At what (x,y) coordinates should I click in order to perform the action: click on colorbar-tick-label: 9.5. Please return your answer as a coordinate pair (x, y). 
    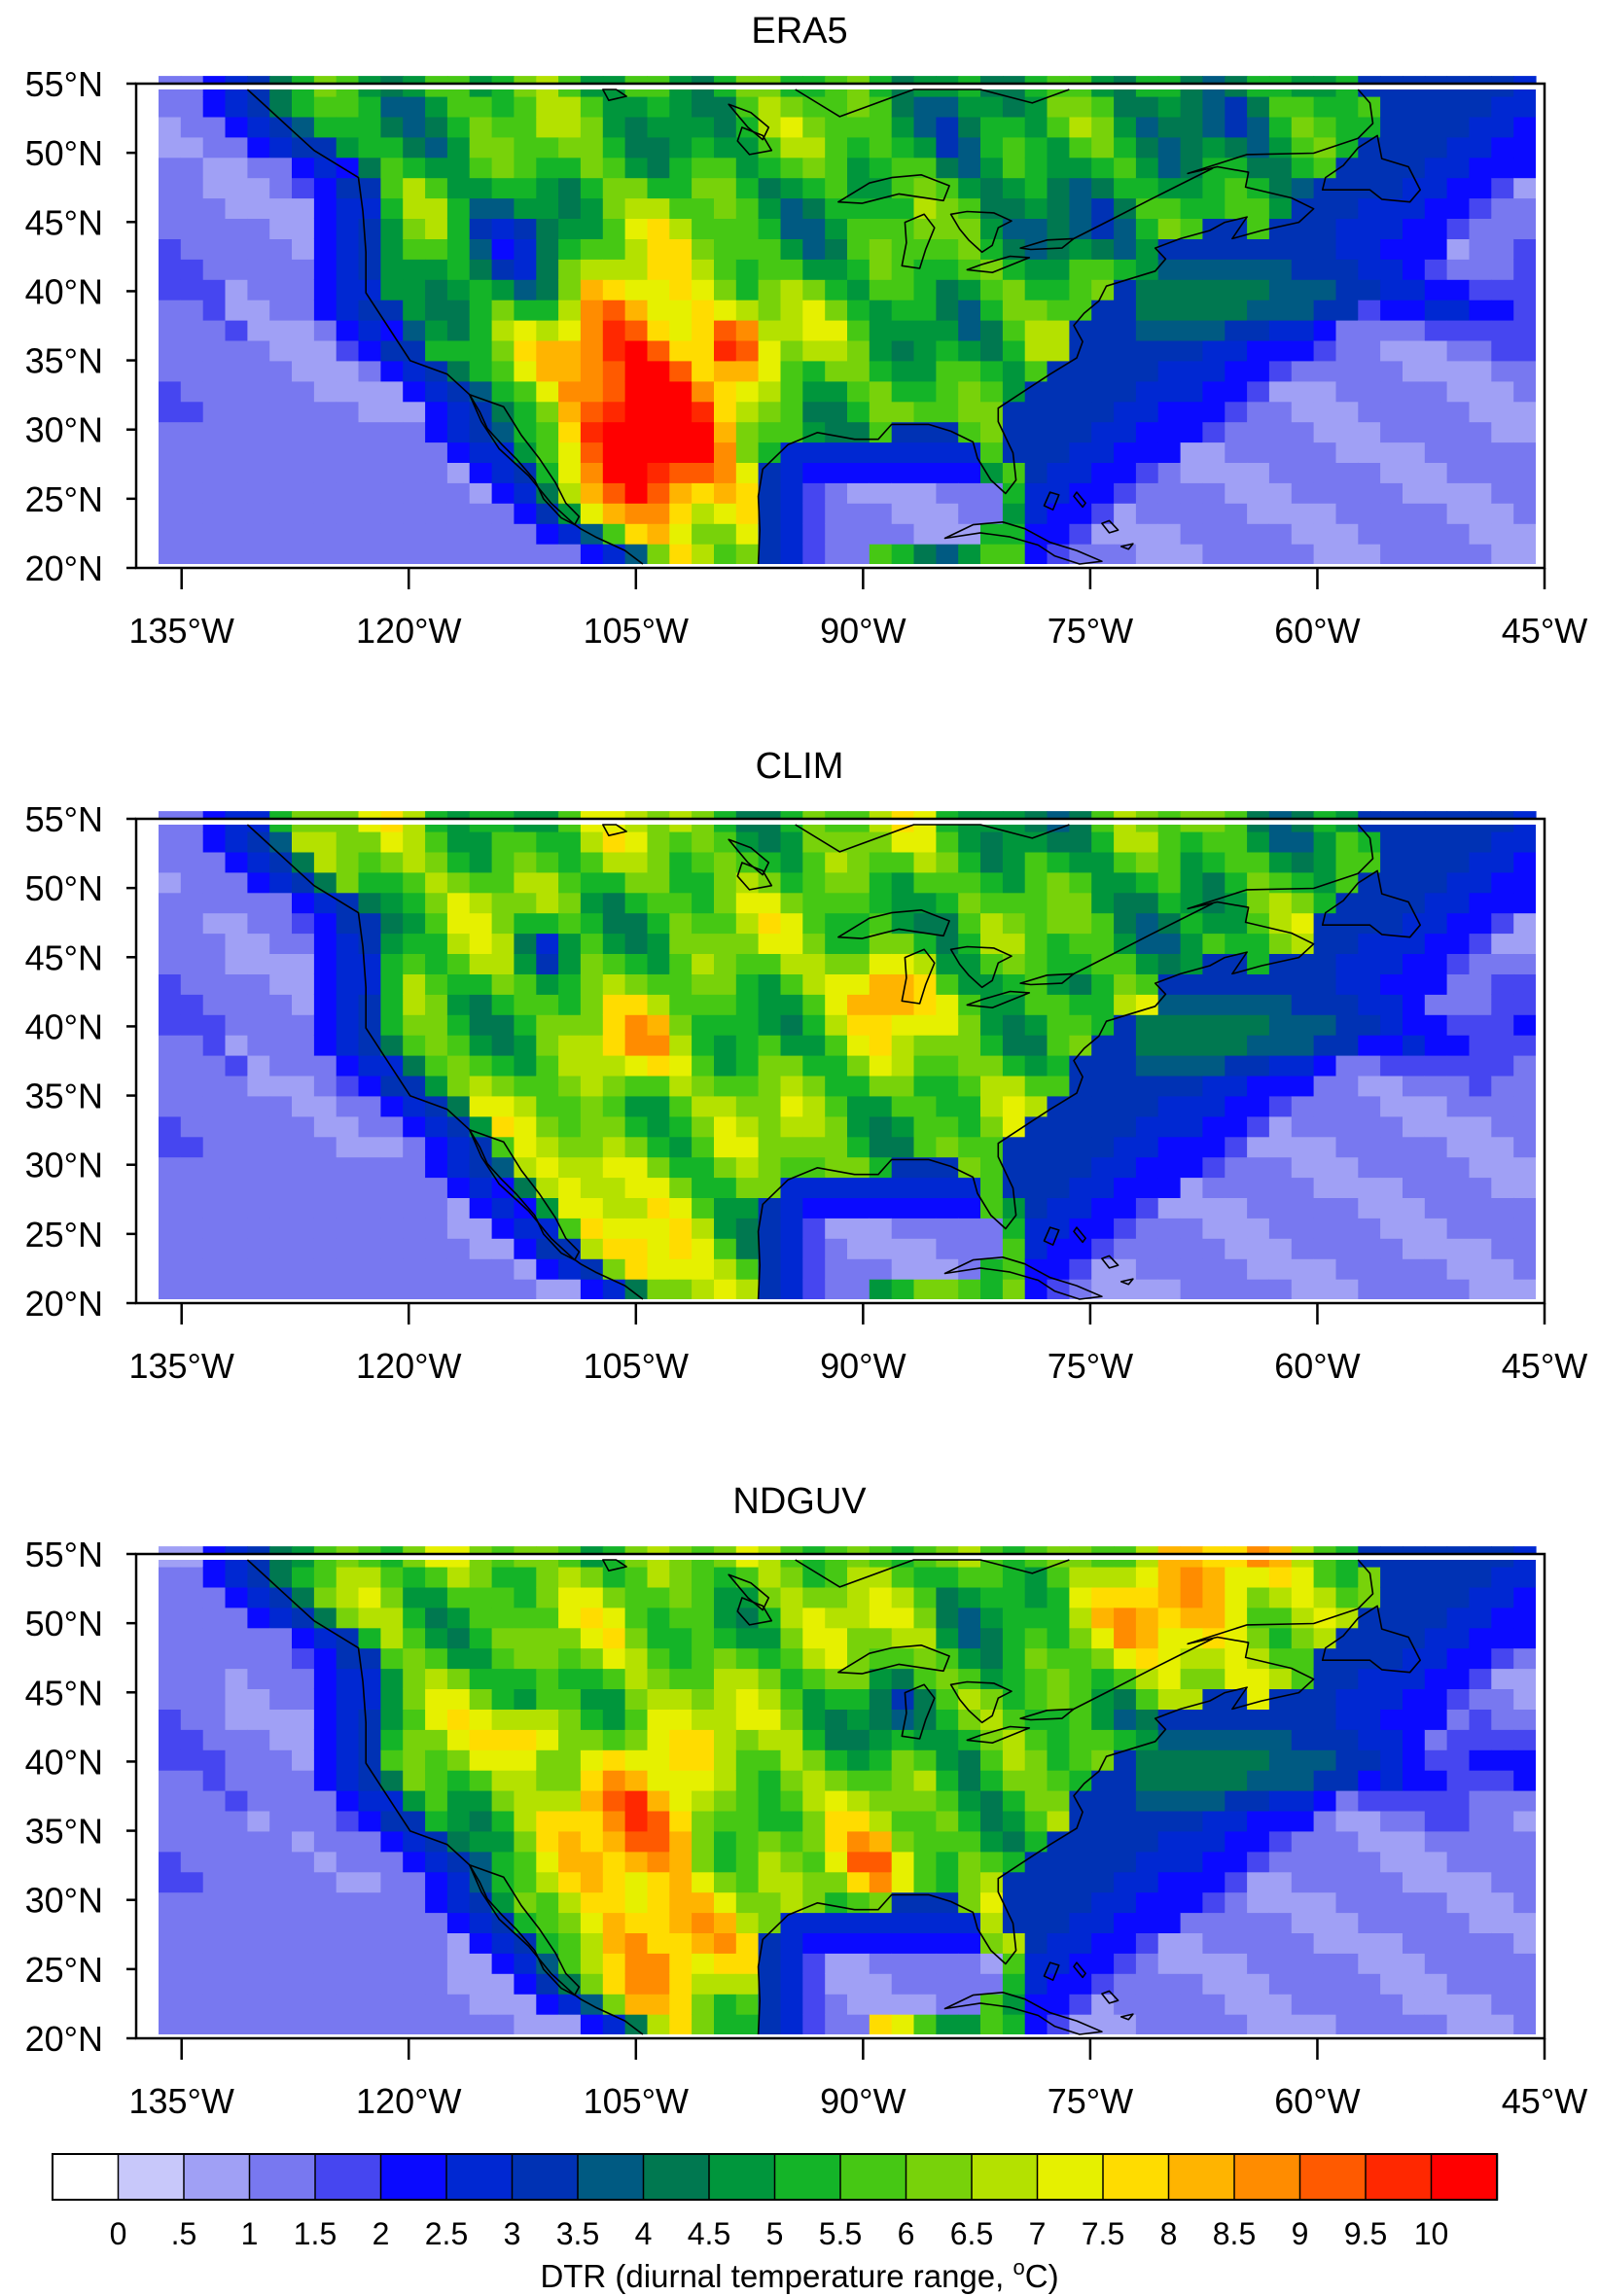
    Looking at the image, I should click on (1365, 2234).